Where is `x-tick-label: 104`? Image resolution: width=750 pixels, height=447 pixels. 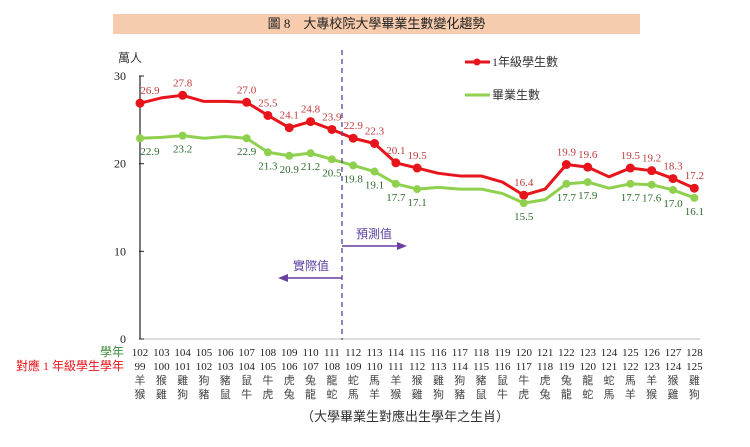 x-tick-label: 104 is located at coordinates (182, 353).